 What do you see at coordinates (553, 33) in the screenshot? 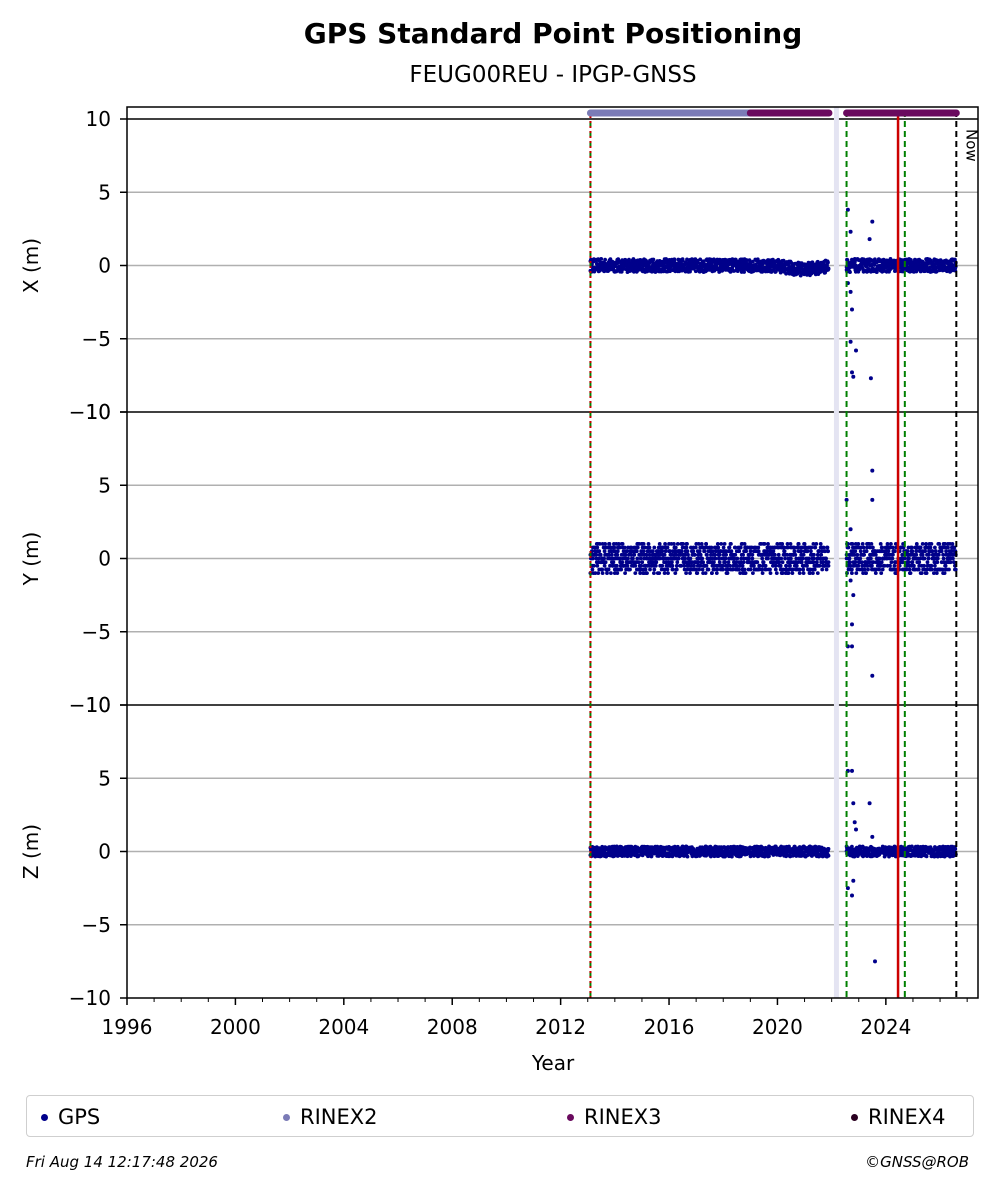
I see `chart-title: GPS Standard Point Positioning` at bounding box center [553, 33].